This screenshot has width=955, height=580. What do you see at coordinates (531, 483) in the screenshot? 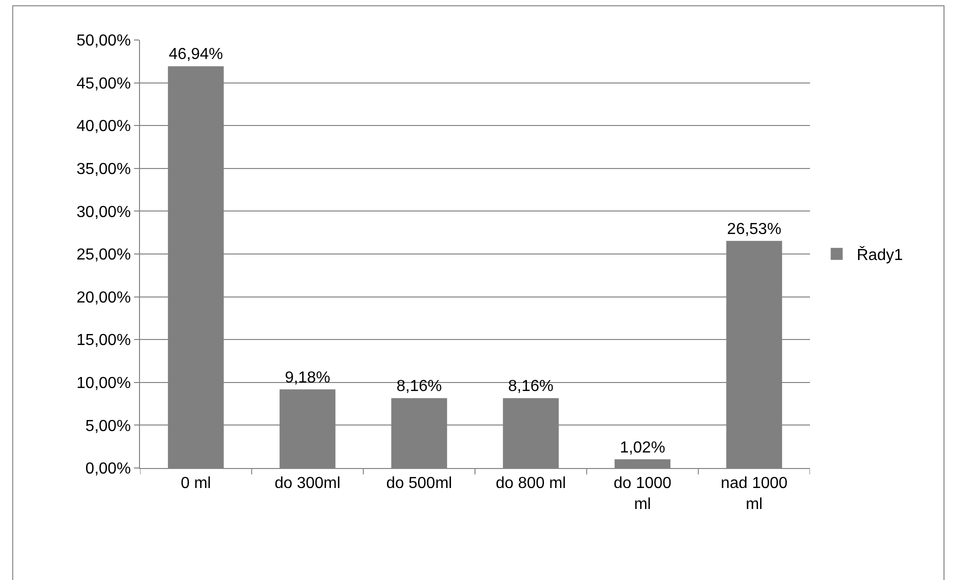
I see `x-tick-label: do 800 ml` at bounding box center [531, 483].